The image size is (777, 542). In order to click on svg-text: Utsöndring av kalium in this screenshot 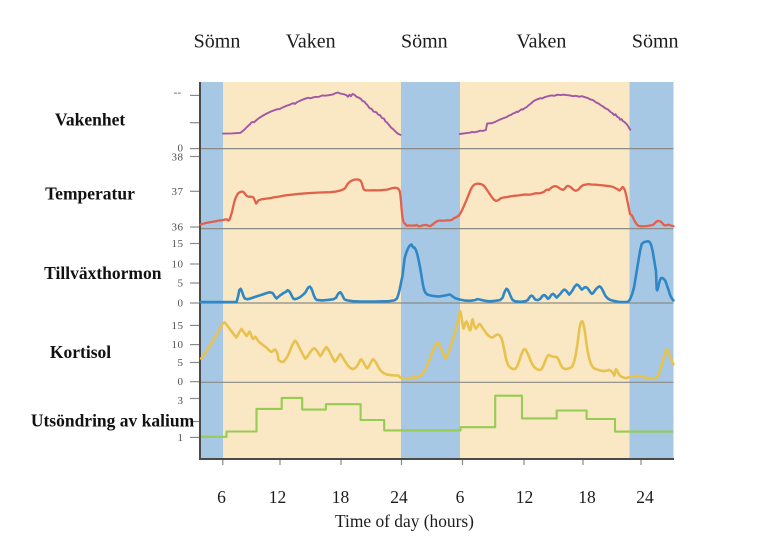, I will do `click(113, 421)`.